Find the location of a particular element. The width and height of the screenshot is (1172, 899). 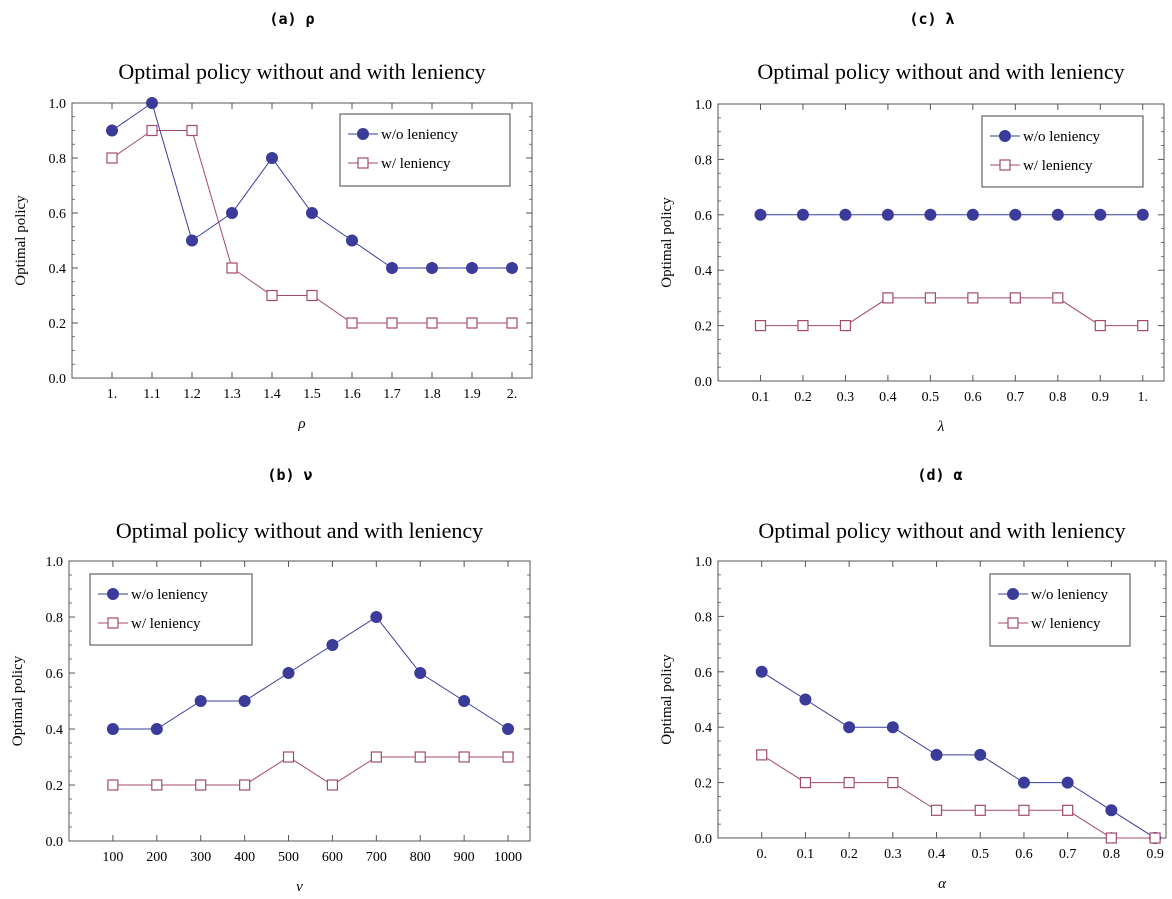

panel-label: (d) α is located at coordinates (939, 475).